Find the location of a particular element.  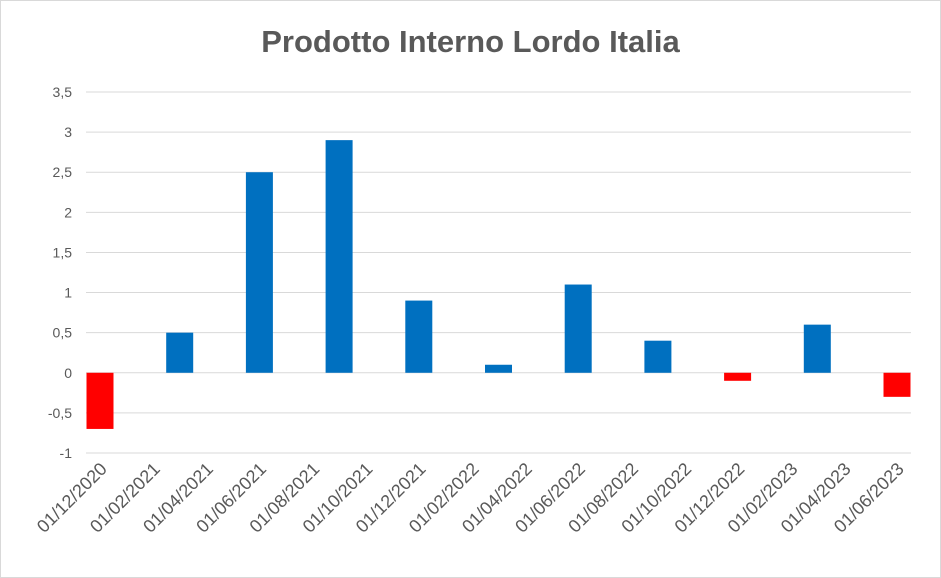

y-tick-label: 0 is located at coordinates (68, 373).